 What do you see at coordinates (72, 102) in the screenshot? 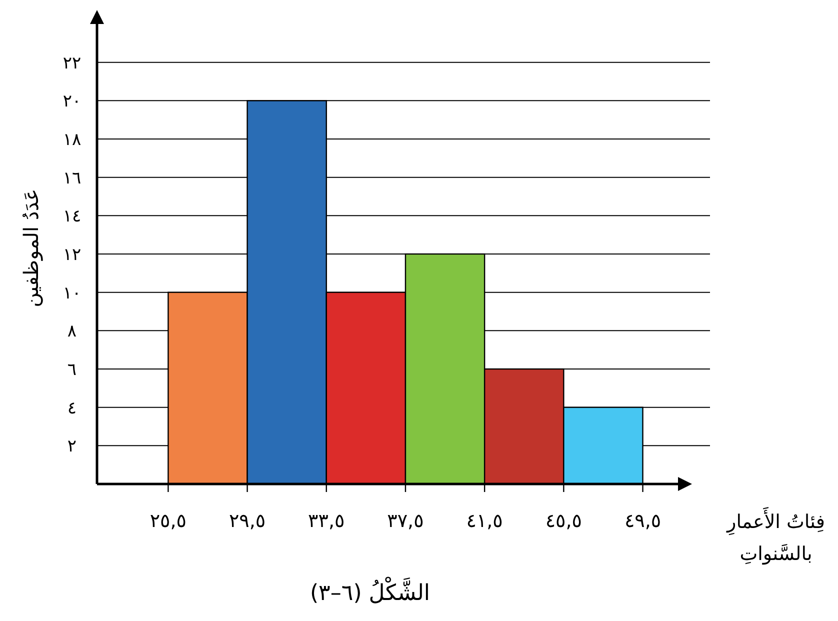
I see `y-tick-label: ٢٠` at bounding box center [72, 102].